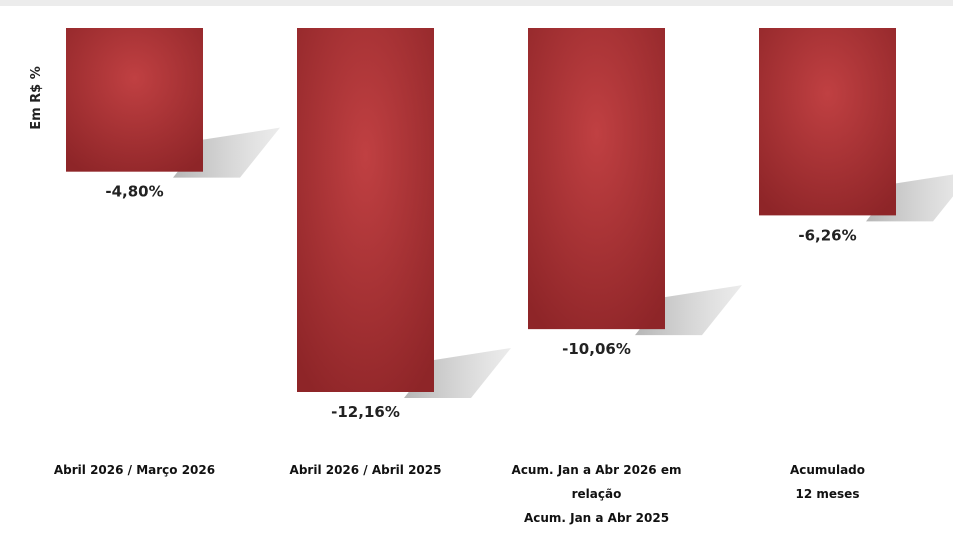  I want to click on category-label-line: Acum. Jan a Abr 2025, so click(596, 518).